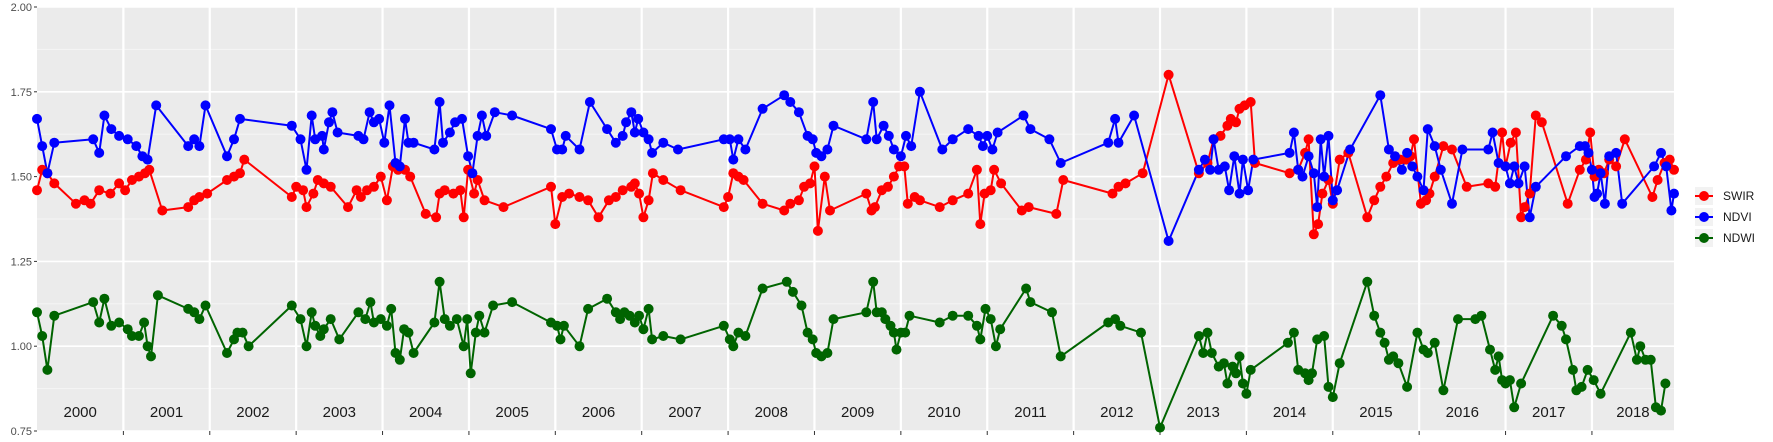 Image resolution: width=1773 pixels, height=442 pixels. What do you see at coordinates (1030, 412) in the screenshot?
I see `year-label-2011: 2011` at bounding box center [1030, 412].